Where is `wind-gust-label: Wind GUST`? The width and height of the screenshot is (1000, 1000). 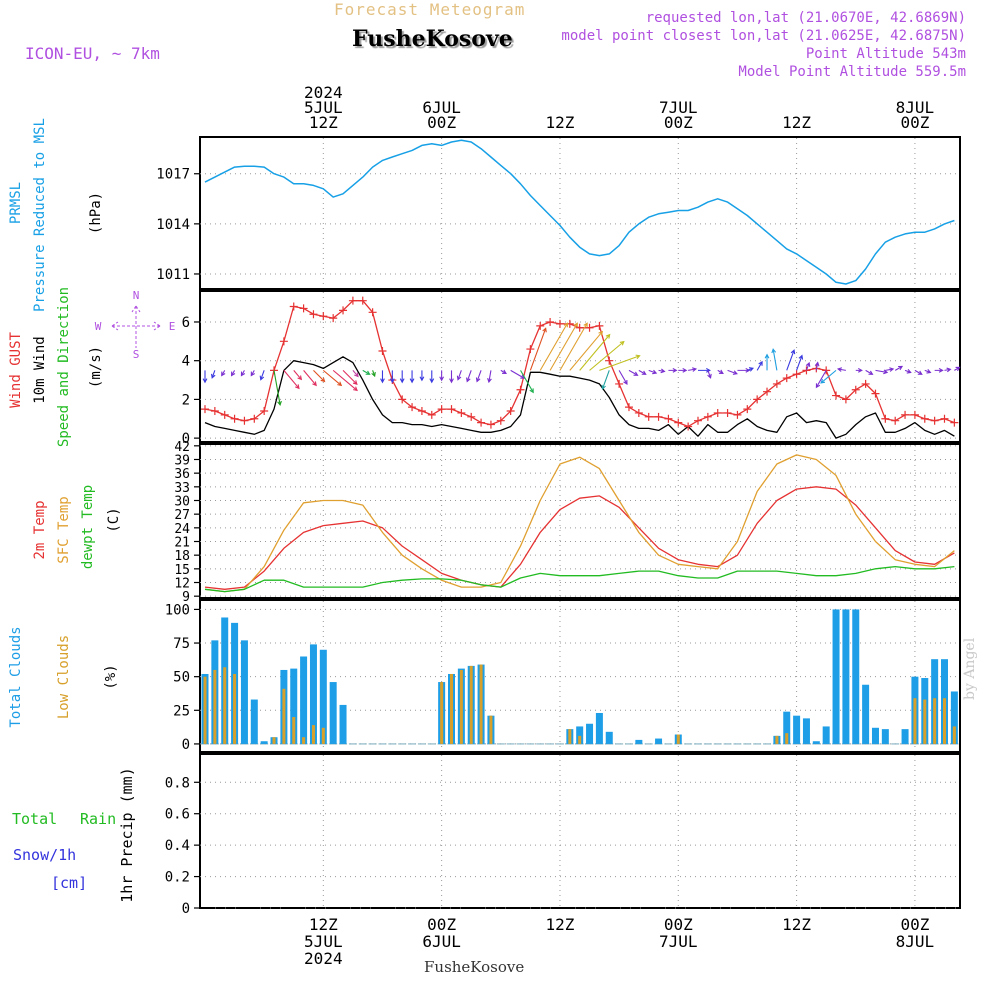
wind-gust-label: Wind GUST is located at coordinates (16, 370).